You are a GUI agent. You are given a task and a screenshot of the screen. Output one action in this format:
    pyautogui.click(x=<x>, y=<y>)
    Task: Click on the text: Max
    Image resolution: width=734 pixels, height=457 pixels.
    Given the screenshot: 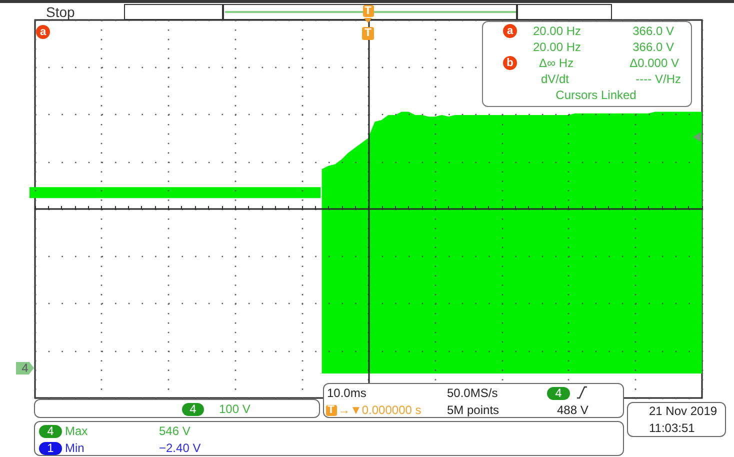 What is the action you would take?
    pyautogui.click(x=76, y=431)
    